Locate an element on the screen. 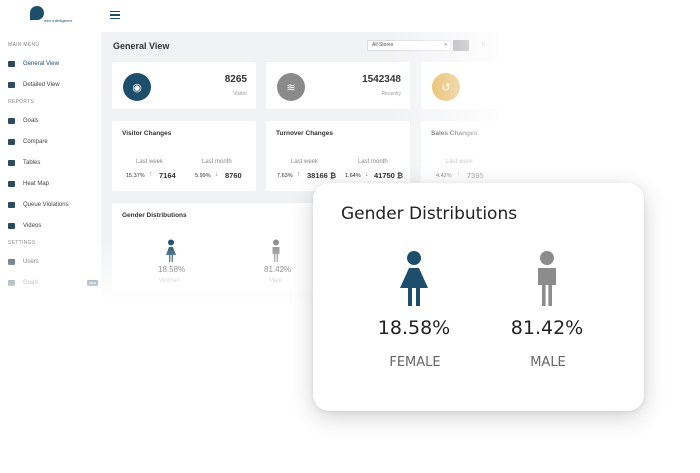 The image size is (700, 473). video-icon is located at coordinates (11, 226).